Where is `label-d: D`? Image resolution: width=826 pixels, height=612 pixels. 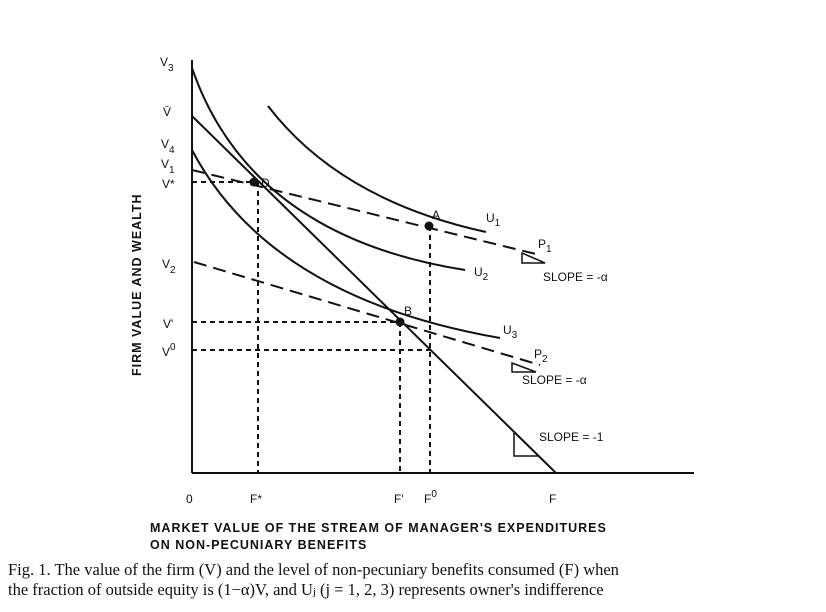
label-d: D is located at coordinates (265, 183).